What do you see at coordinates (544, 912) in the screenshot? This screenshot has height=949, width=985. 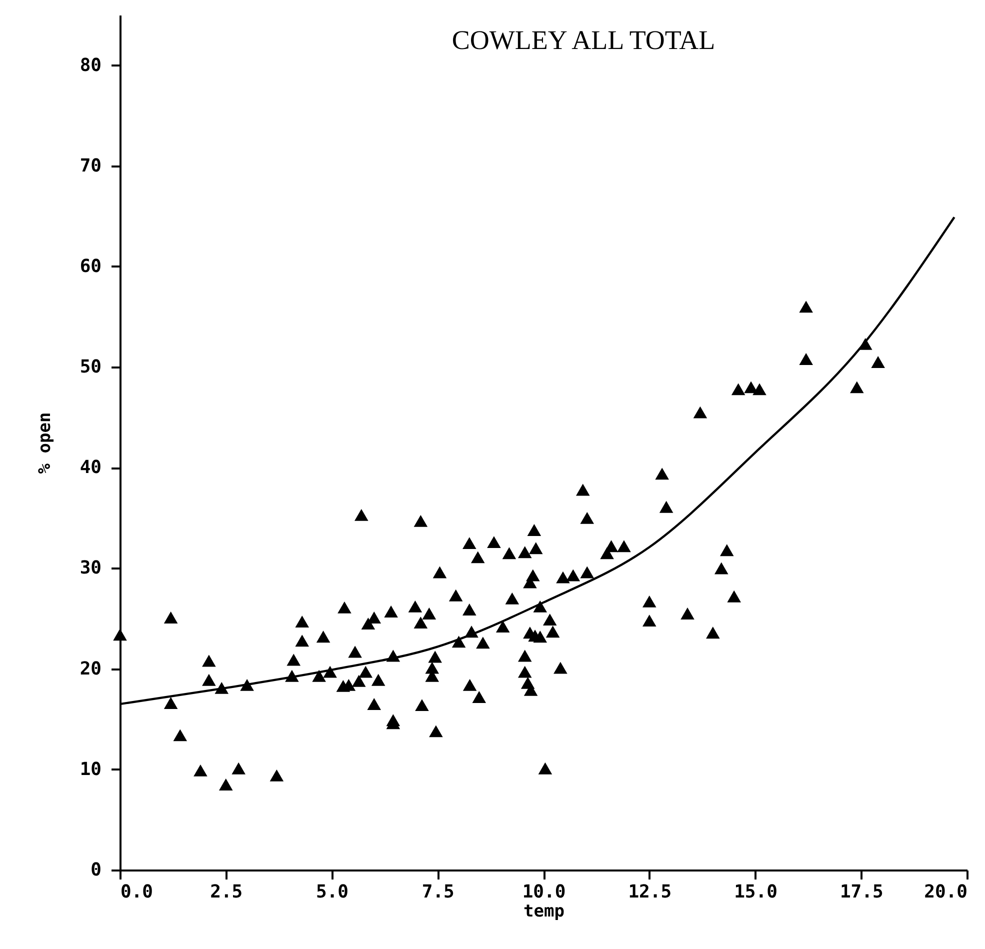 I see `x-axis-title: temp` at bounding box center [544, 912].